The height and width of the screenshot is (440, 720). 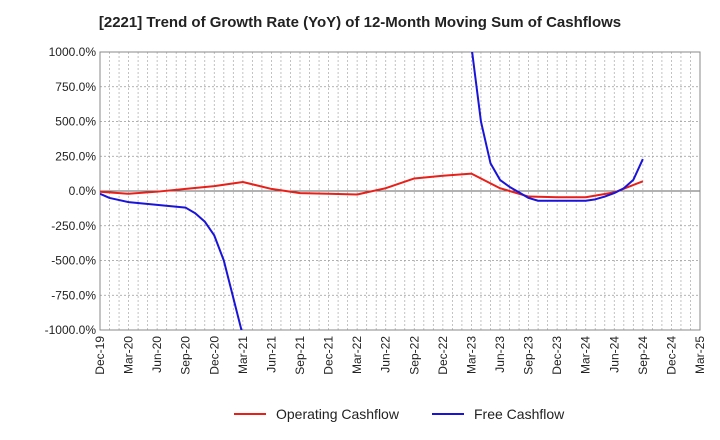 I want to click on x-tick-label: Mar-20, so click(x=129, y=355).